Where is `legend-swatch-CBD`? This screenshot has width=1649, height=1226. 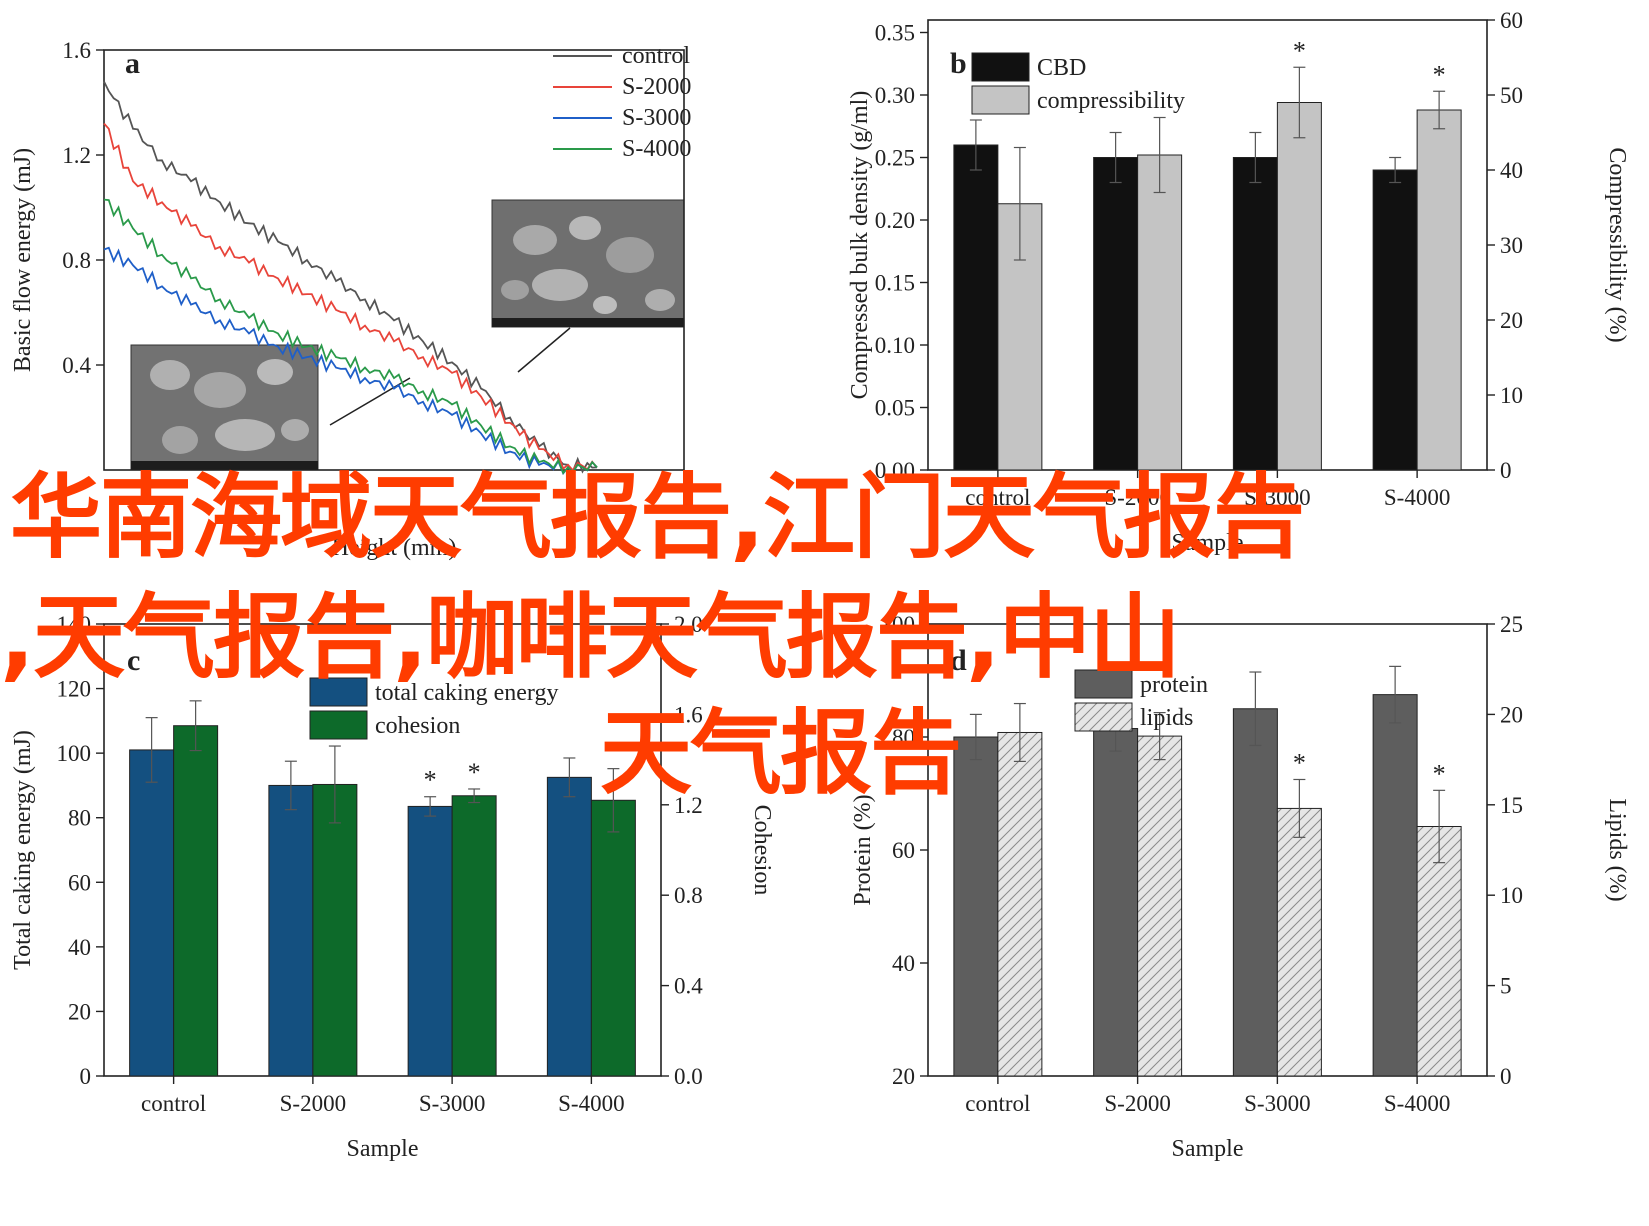 legend-swatch-CBD is located at coordinates (1000, 67).